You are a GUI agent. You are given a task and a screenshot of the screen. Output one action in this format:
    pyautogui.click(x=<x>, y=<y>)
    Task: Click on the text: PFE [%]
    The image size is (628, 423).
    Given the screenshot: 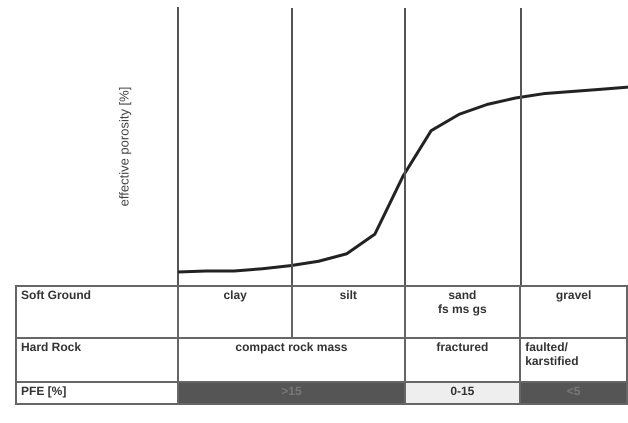 What is the action you would take?
    pyautogui.click(x=97, y=393)
    